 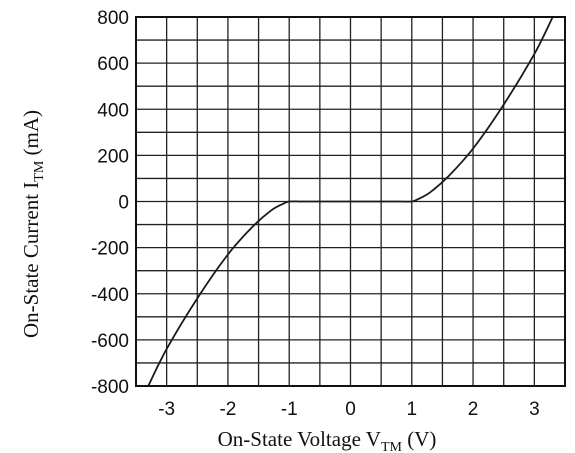 I want to click on y-axis-title-prefix: On-State Current I, so click(x=31, y=260).